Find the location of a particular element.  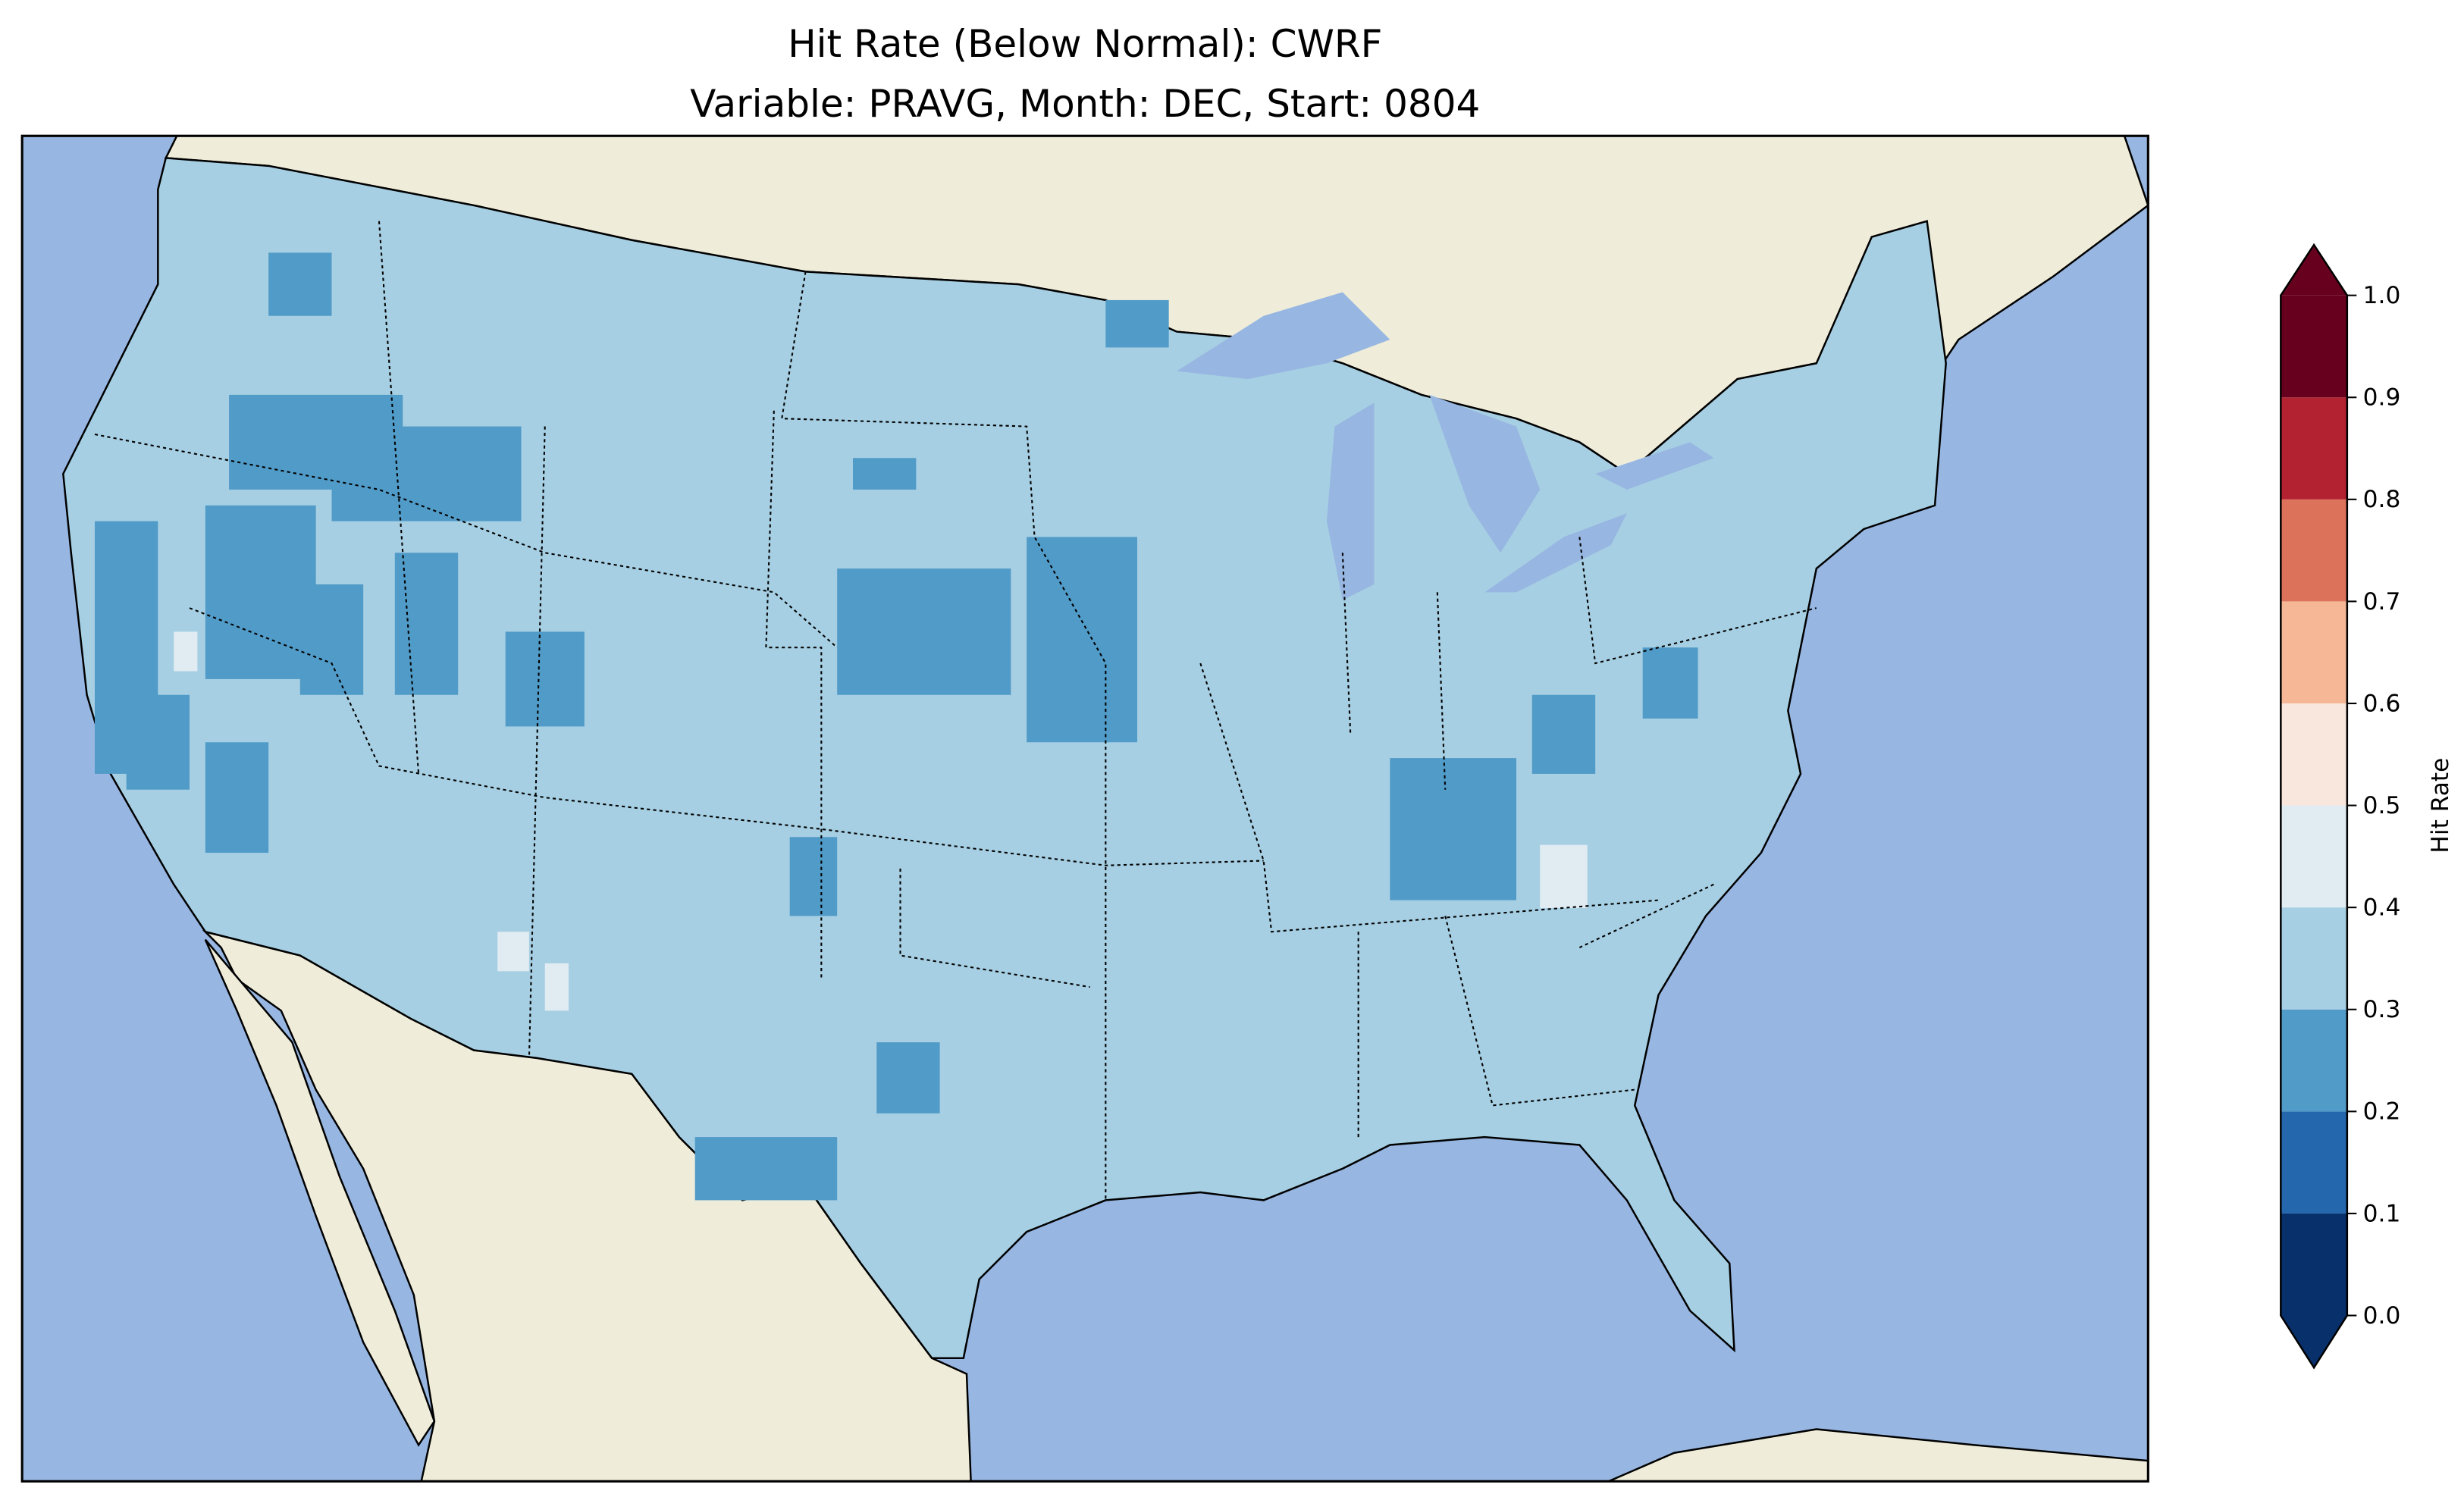

great-lakes is located at coordinates (1446, 446).